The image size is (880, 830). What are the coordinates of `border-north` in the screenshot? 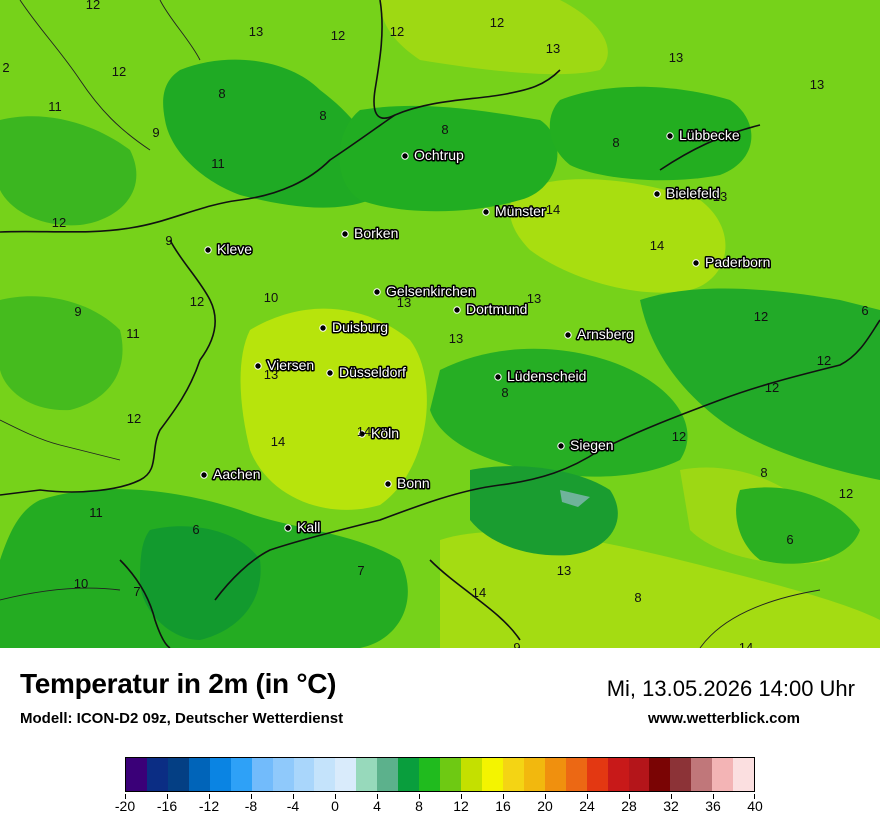 It's located at (384, 59).